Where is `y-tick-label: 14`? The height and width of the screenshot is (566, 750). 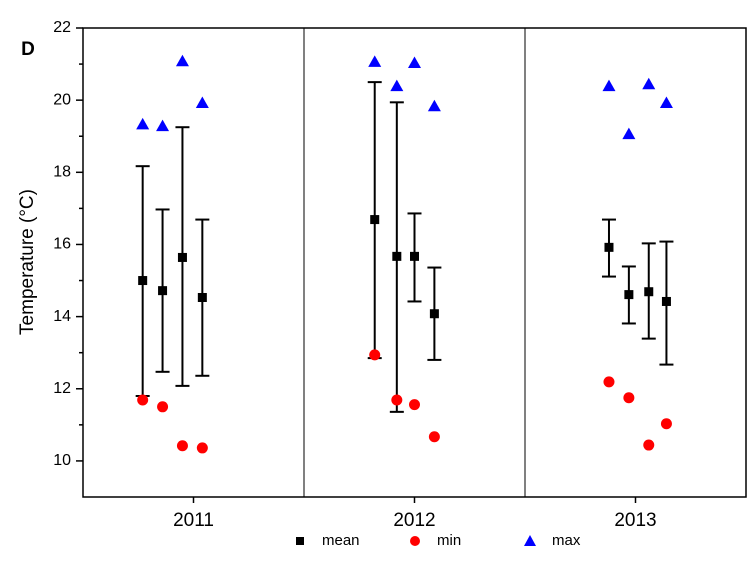
y-tick-label: 14 is located at coordinates (62, 316).